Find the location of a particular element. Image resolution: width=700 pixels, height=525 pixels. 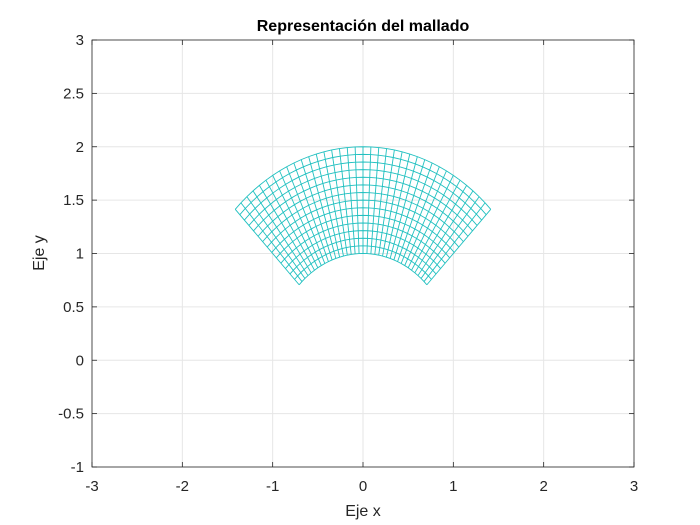

y-tick-label: 3 is located at coordinates (80, 40).